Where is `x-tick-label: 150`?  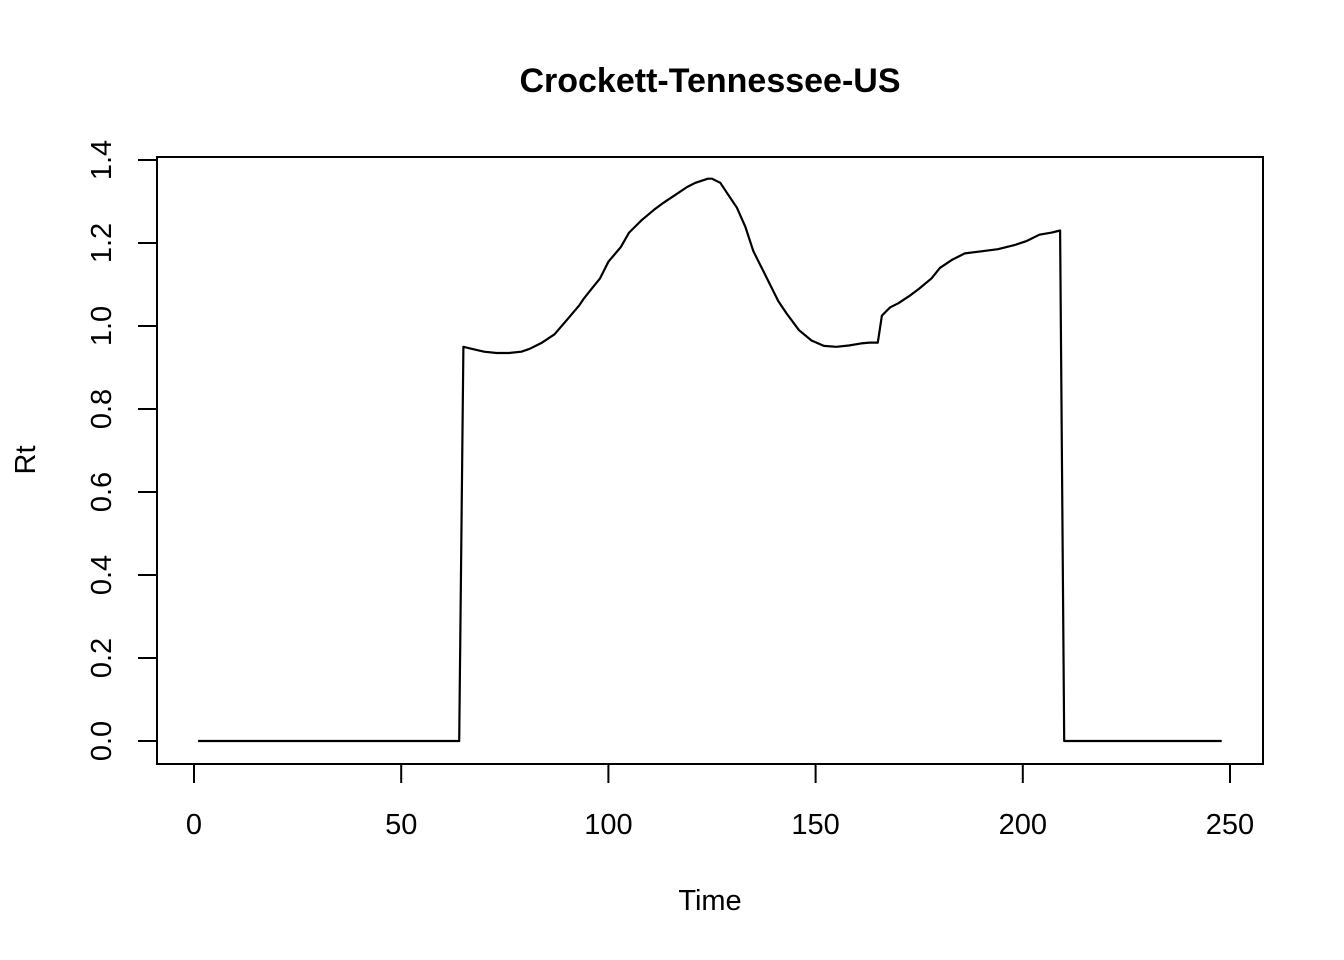
x-tick-label: 150 is located at coordinates (815, 825).